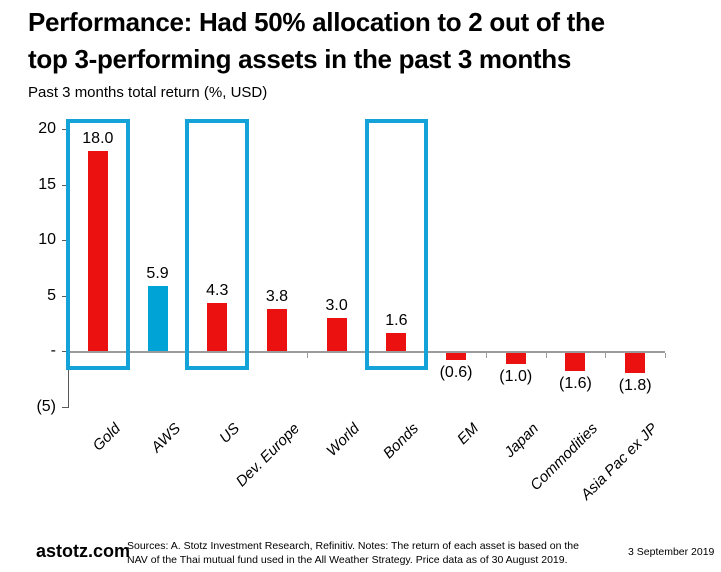 This screenshot has height=572, width=721. I want to click on bar-value-label: 3.0, so click(336, 305).